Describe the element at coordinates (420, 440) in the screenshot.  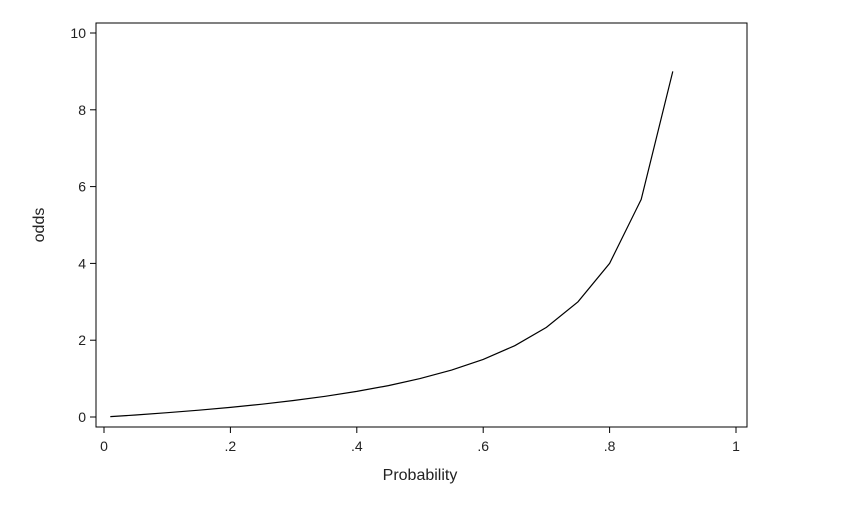
I see `x-axis: 0 .2 .4 .6 .8 1` at that location.